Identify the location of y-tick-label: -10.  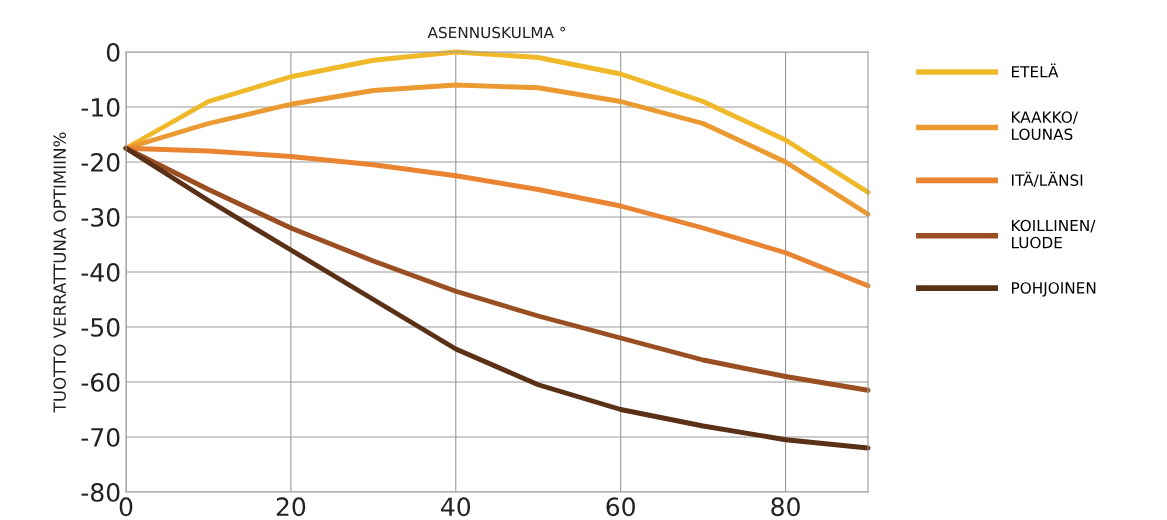
(100, 107).